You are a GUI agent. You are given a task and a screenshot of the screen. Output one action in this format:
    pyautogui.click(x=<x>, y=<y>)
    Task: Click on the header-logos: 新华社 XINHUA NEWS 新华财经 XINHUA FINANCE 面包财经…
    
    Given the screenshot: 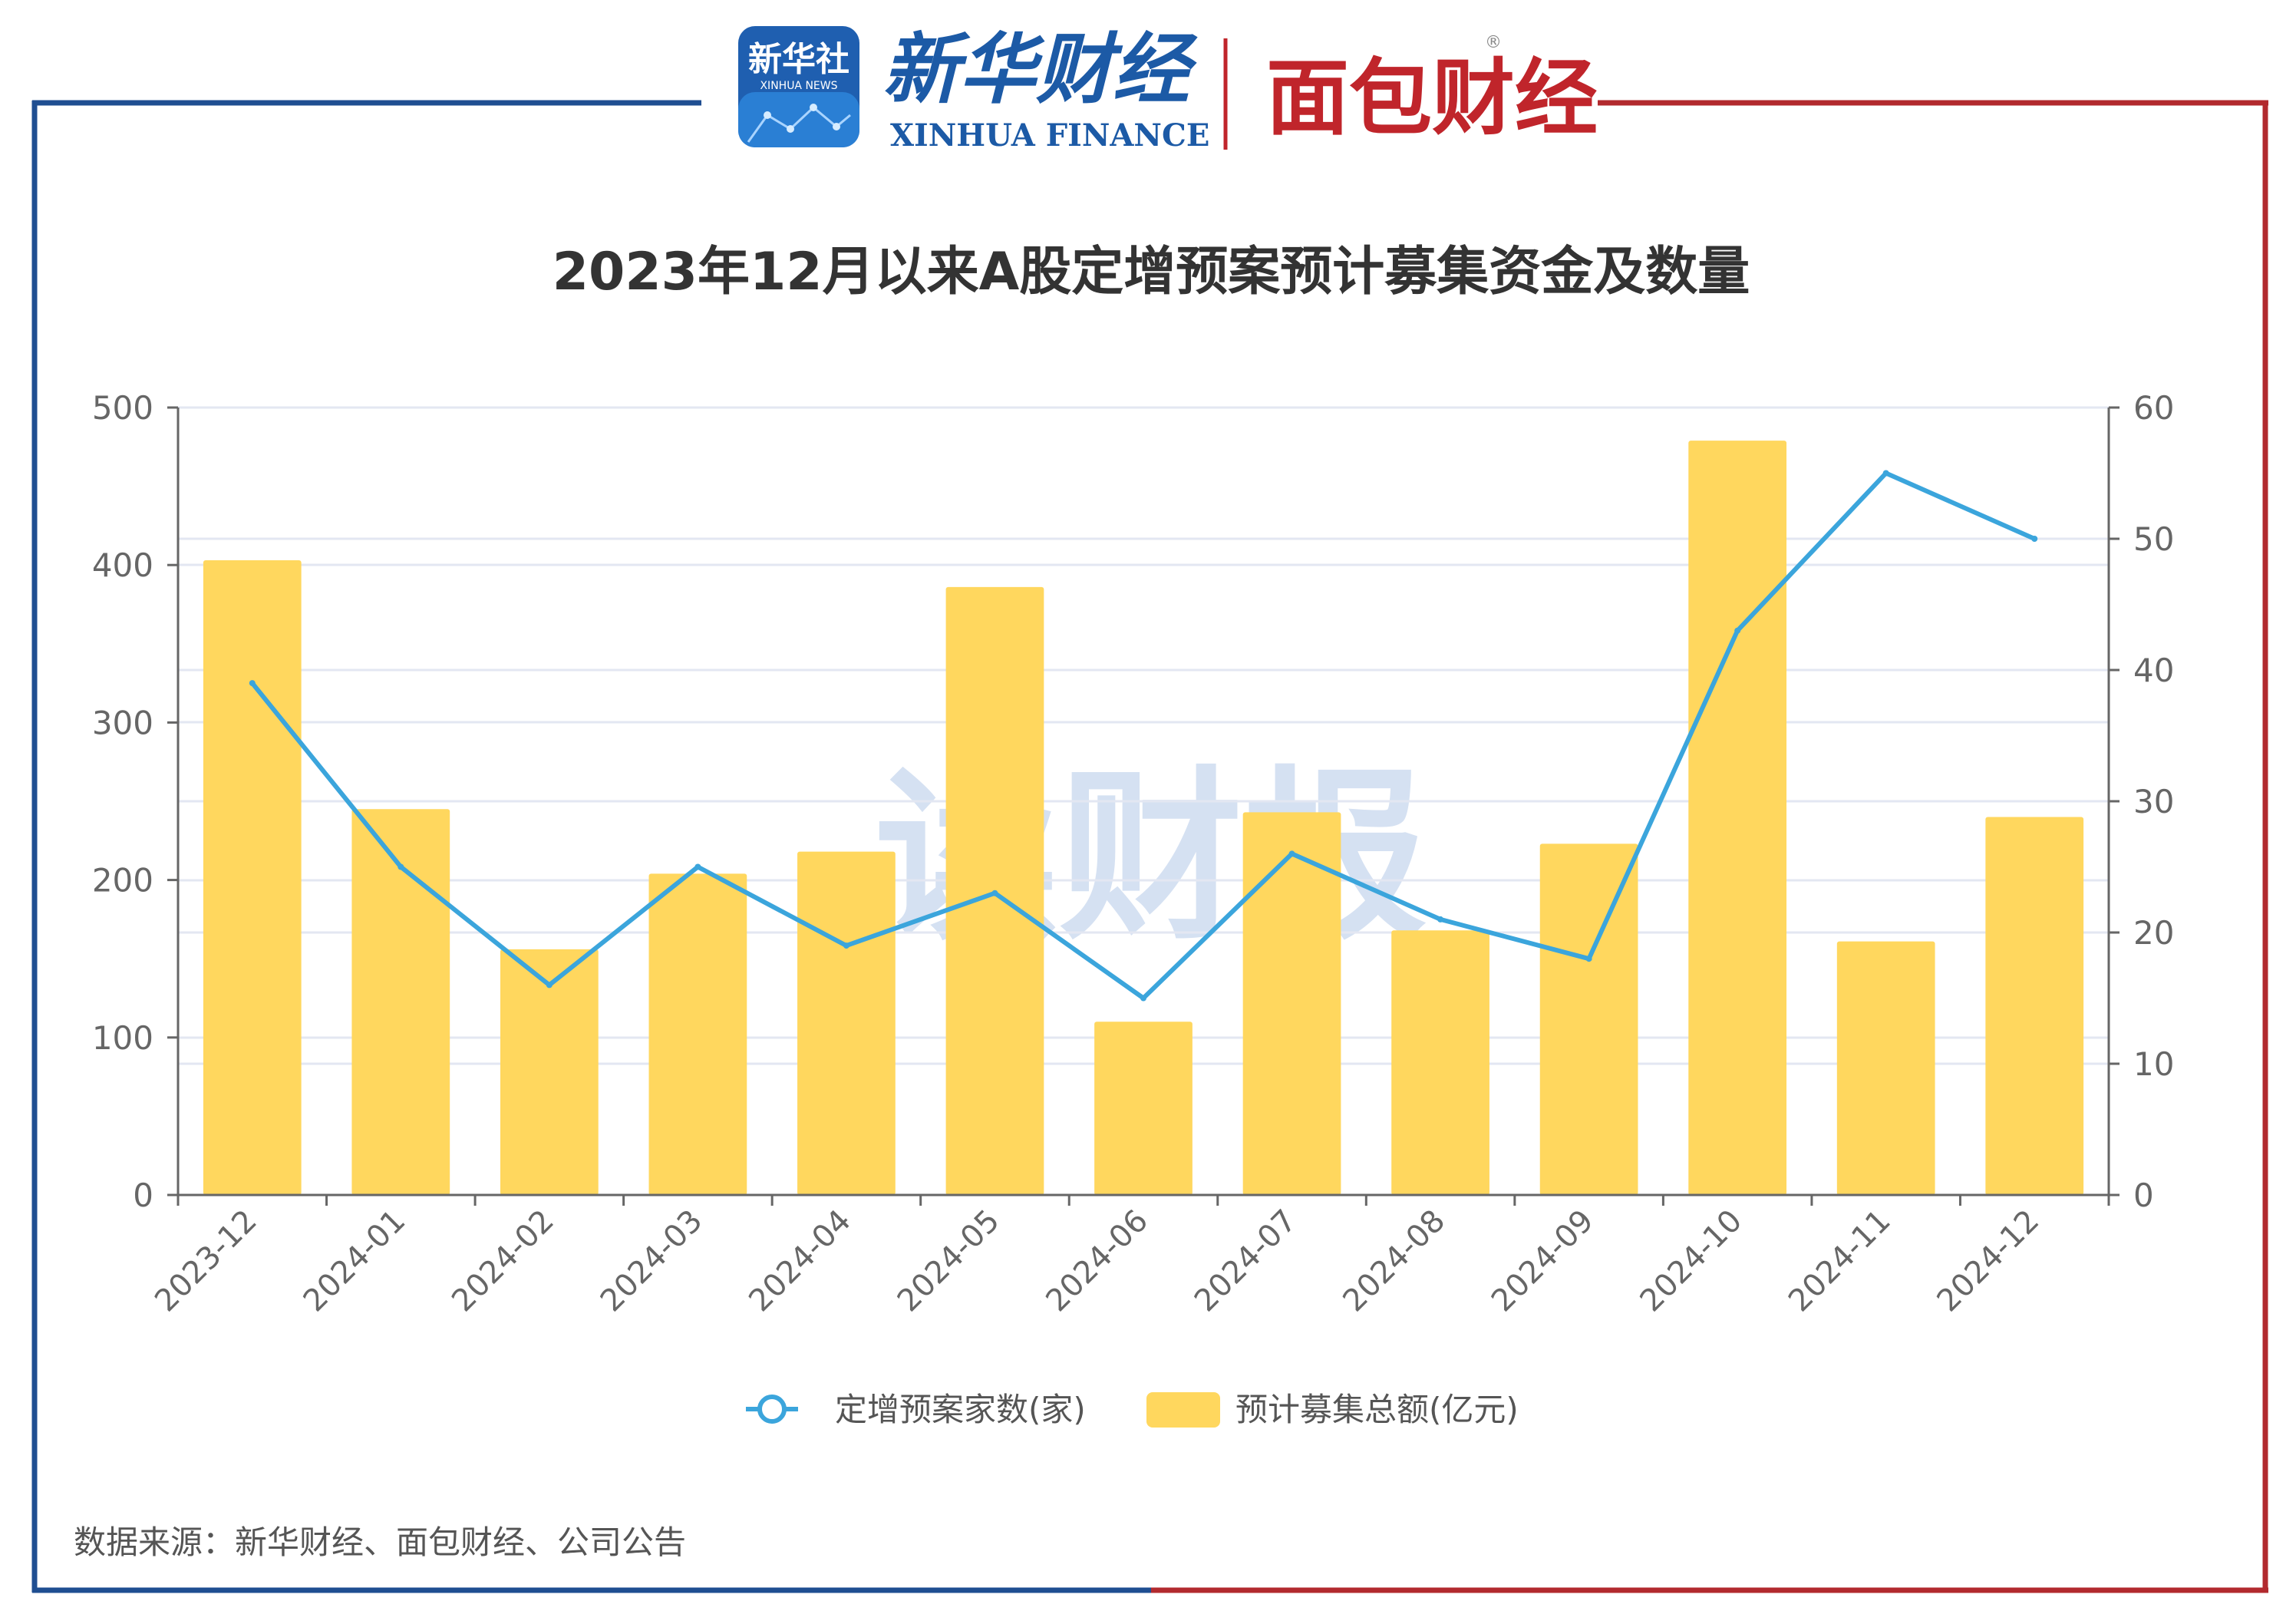 What is the action you would take?
    pyautogui.click(x=1168, y=88)
    